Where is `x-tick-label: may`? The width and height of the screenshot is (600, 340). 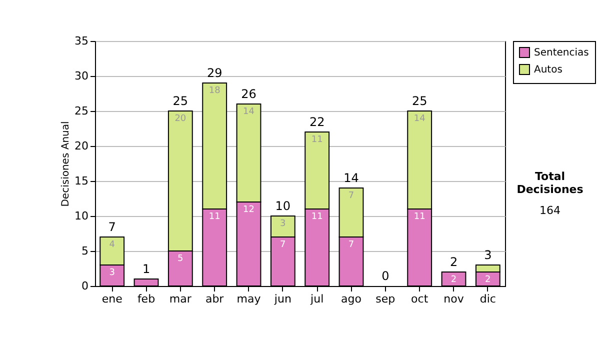 x-tick-label: may is located at coordinates (249, 299).